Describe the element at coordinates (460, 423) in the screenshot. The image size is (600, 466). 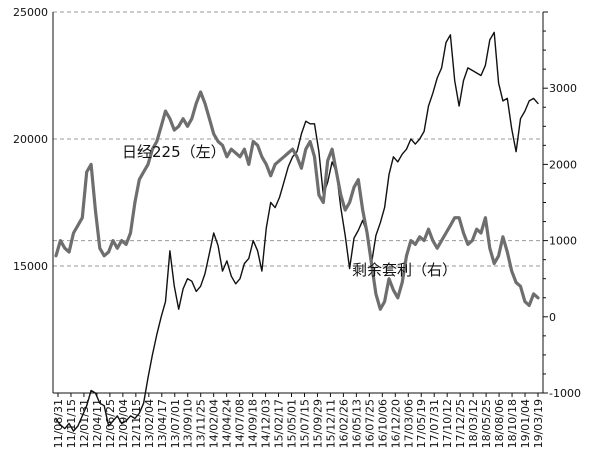
I see `x-tick-label-31: 17/12/25` at that location.